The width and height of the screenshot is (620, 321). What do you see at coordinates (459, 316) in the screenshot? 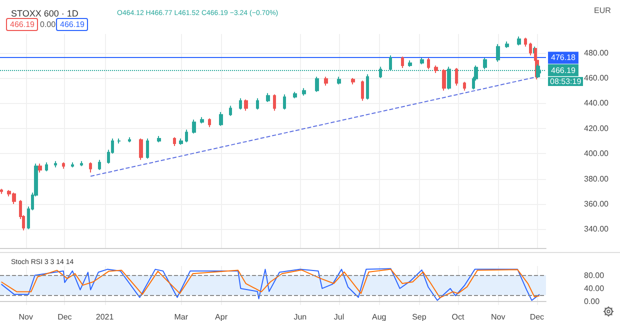
I see `x-tick-label: Oct` at bounding box center [459, 316].